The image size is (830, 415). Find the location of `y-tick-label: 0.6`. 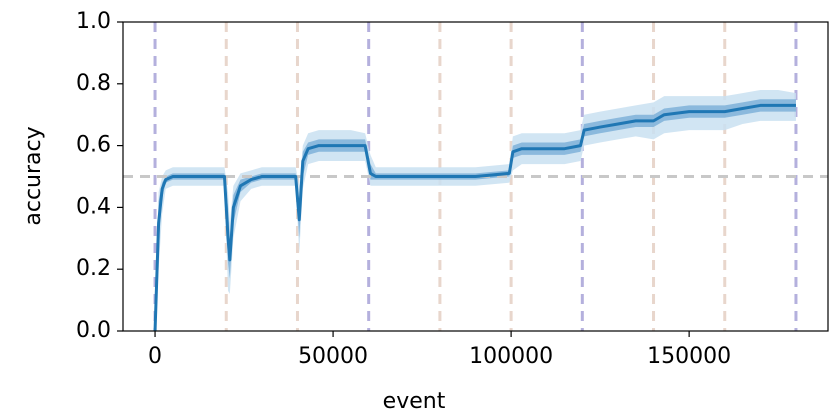

y-tick-label: 0.6 is located at coordinates (93, 145).